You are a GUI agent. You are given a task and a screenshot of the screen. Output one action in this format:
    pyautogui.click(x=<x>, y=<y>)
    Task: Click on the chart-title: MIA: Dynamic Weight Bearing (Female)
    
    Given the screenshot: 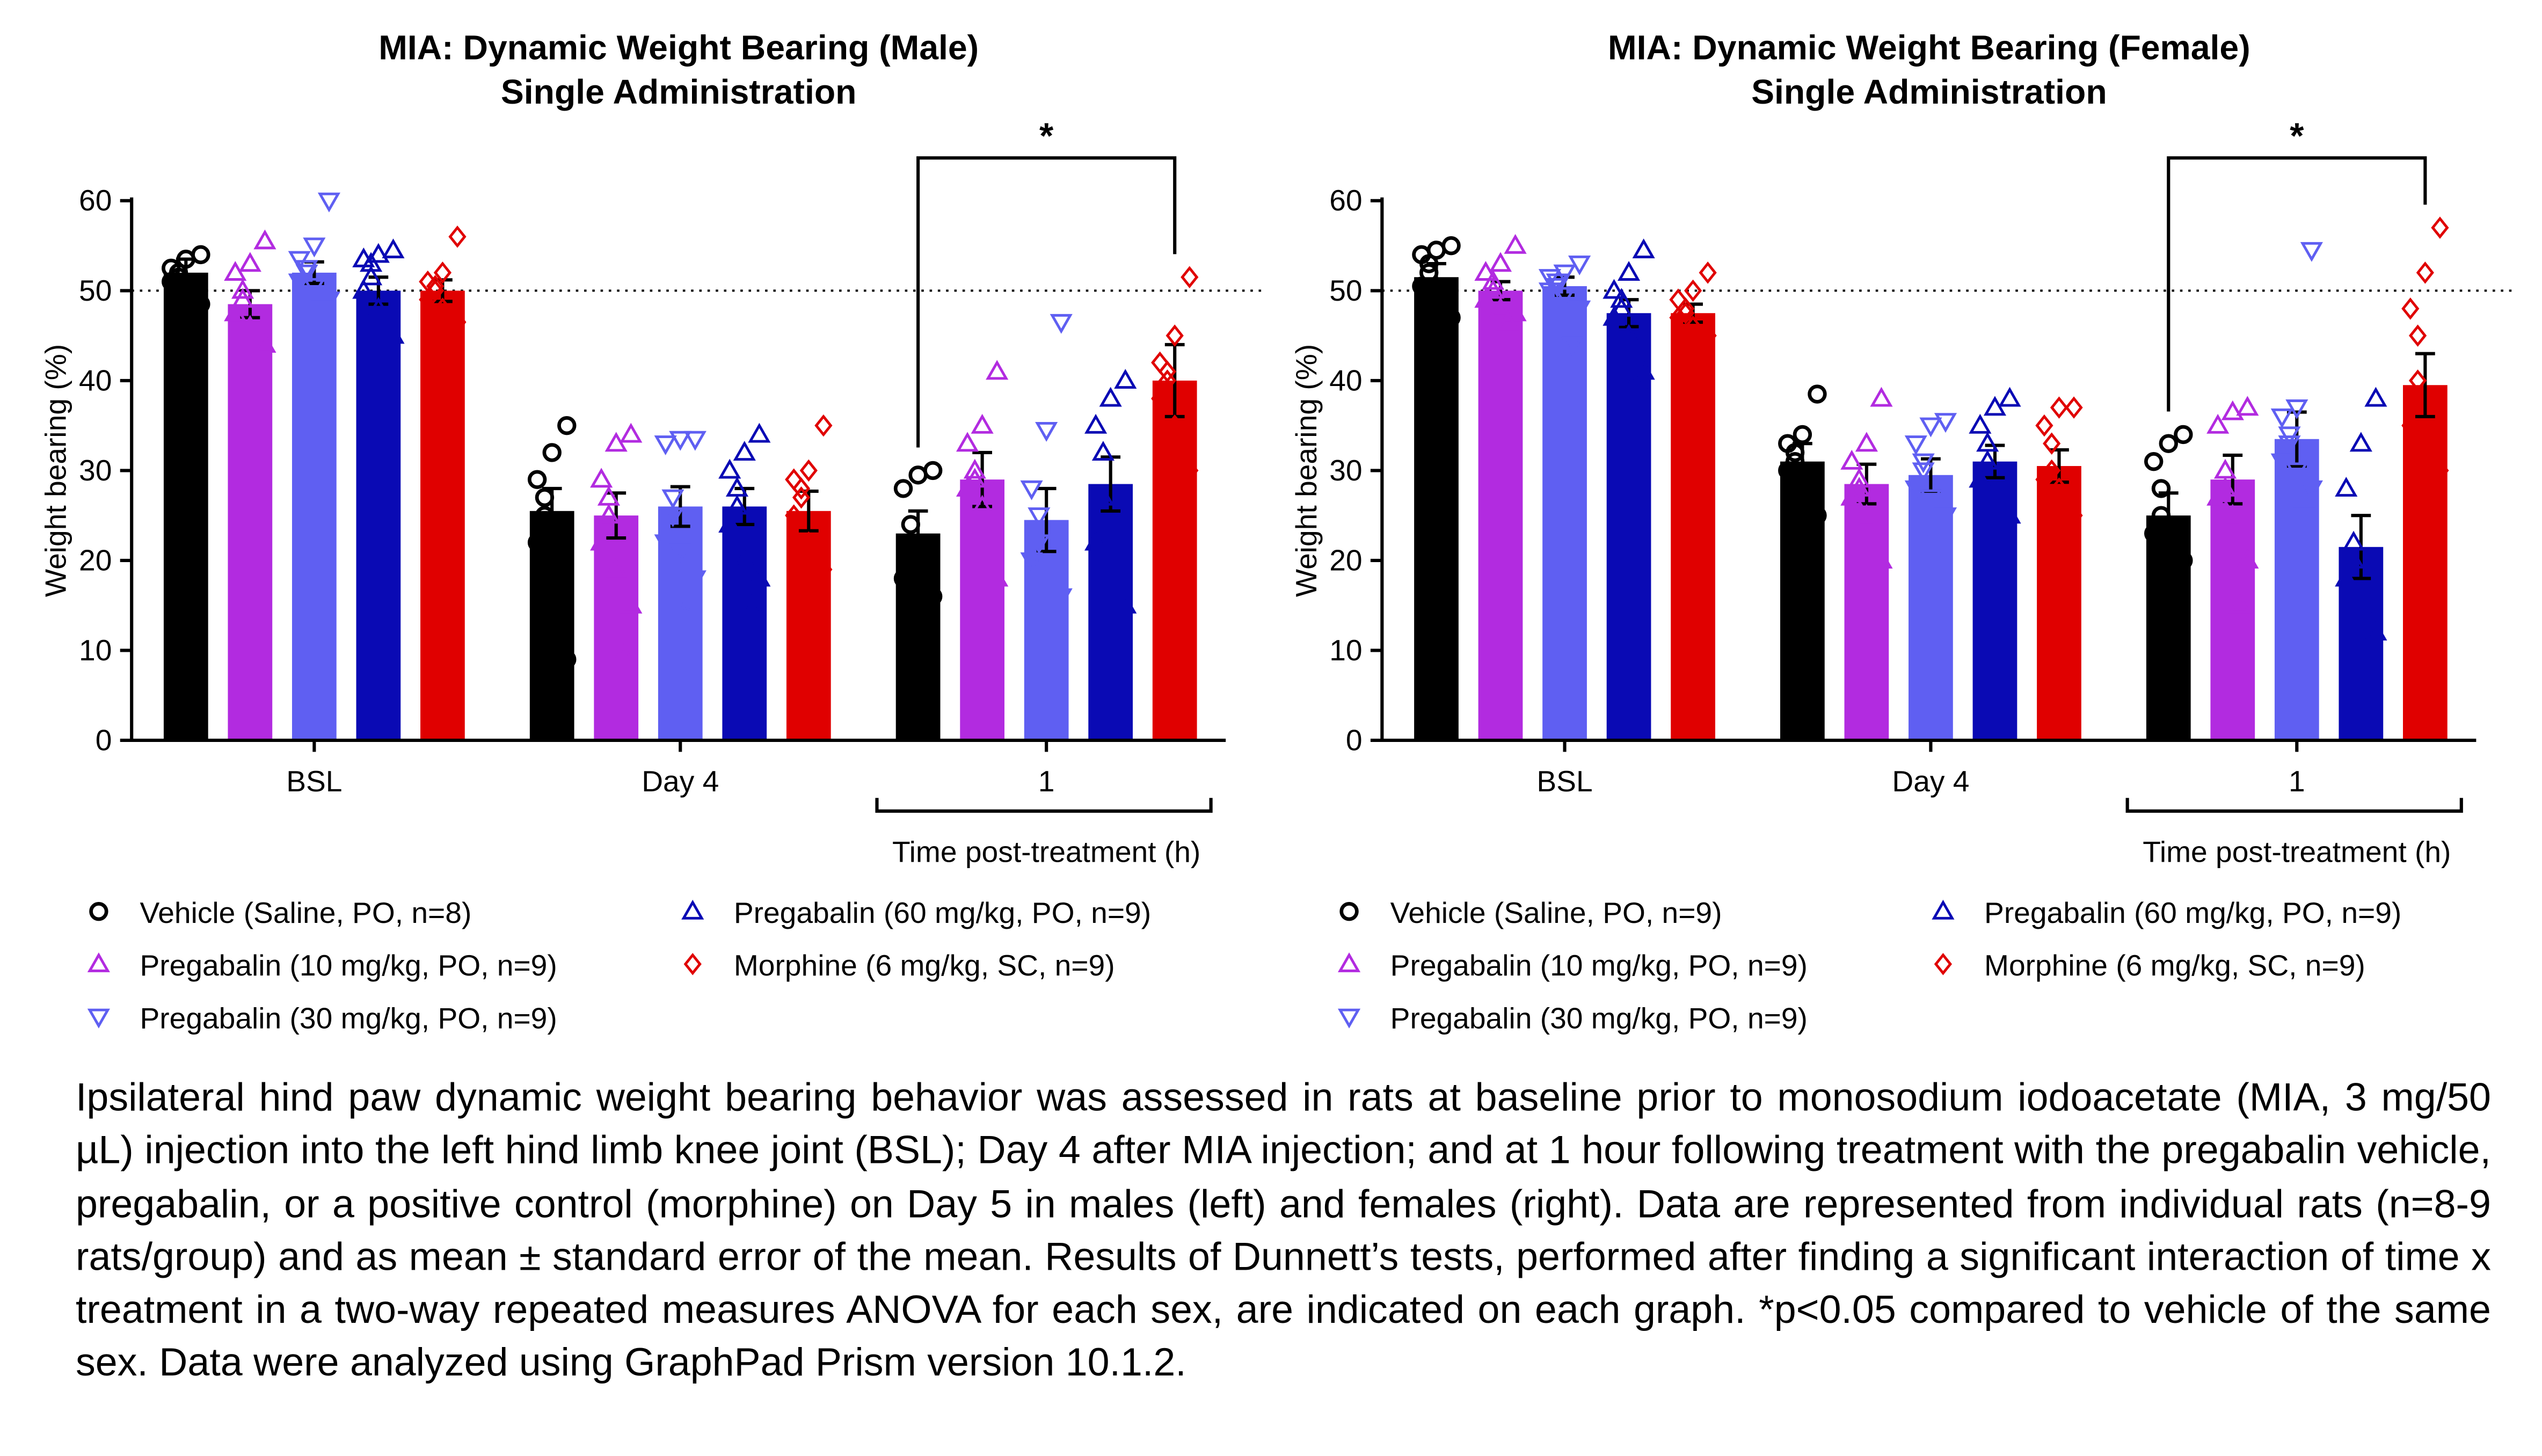 What is the action you would take?
    pyautogui.click(x=1929, y=48)
    